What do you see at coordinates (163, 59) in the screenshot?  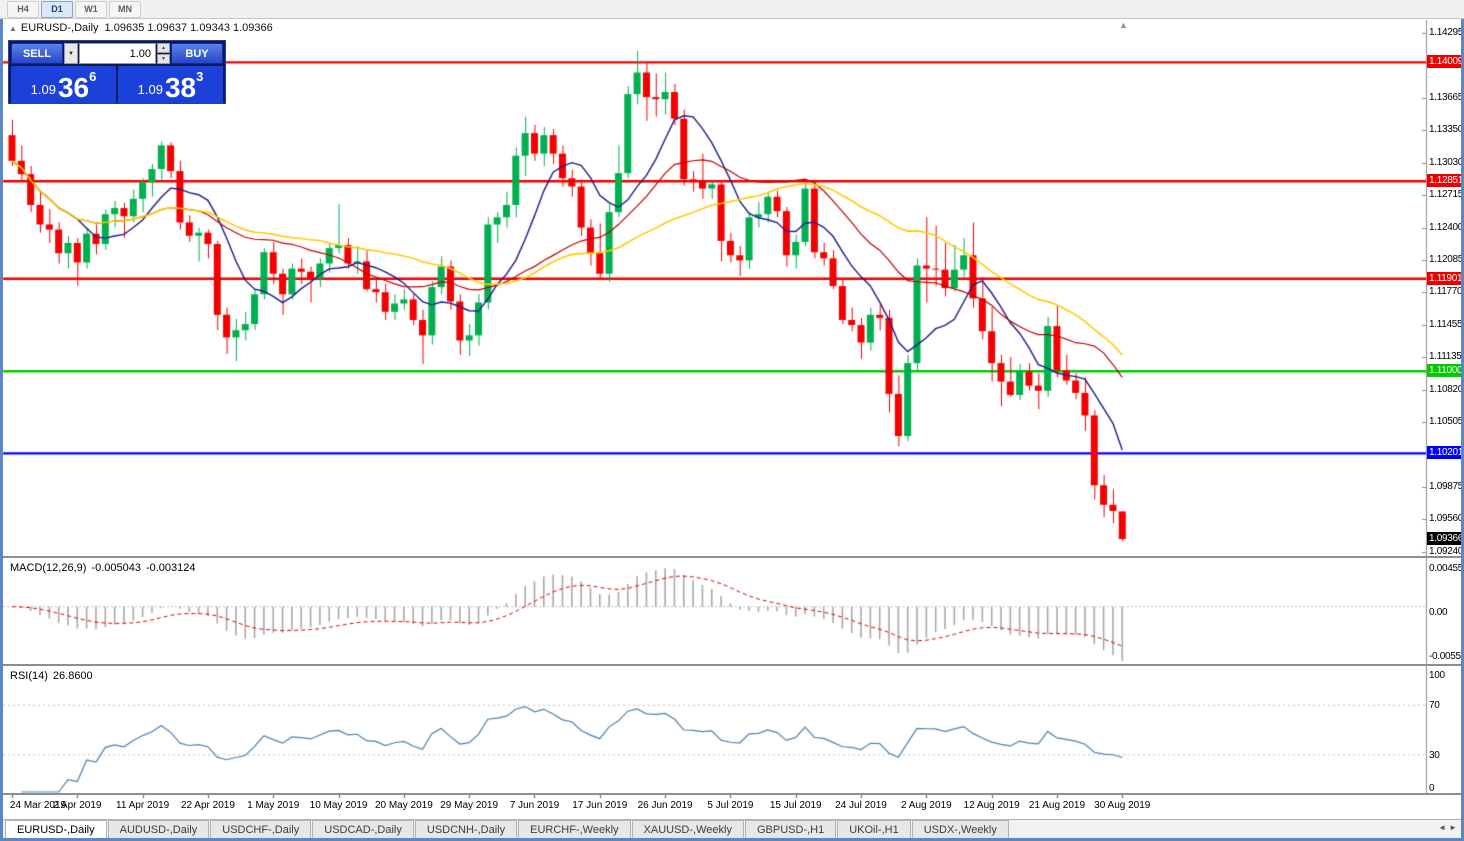 I see `volume-decrease-button: ▼` at bounding box center [163, 59].